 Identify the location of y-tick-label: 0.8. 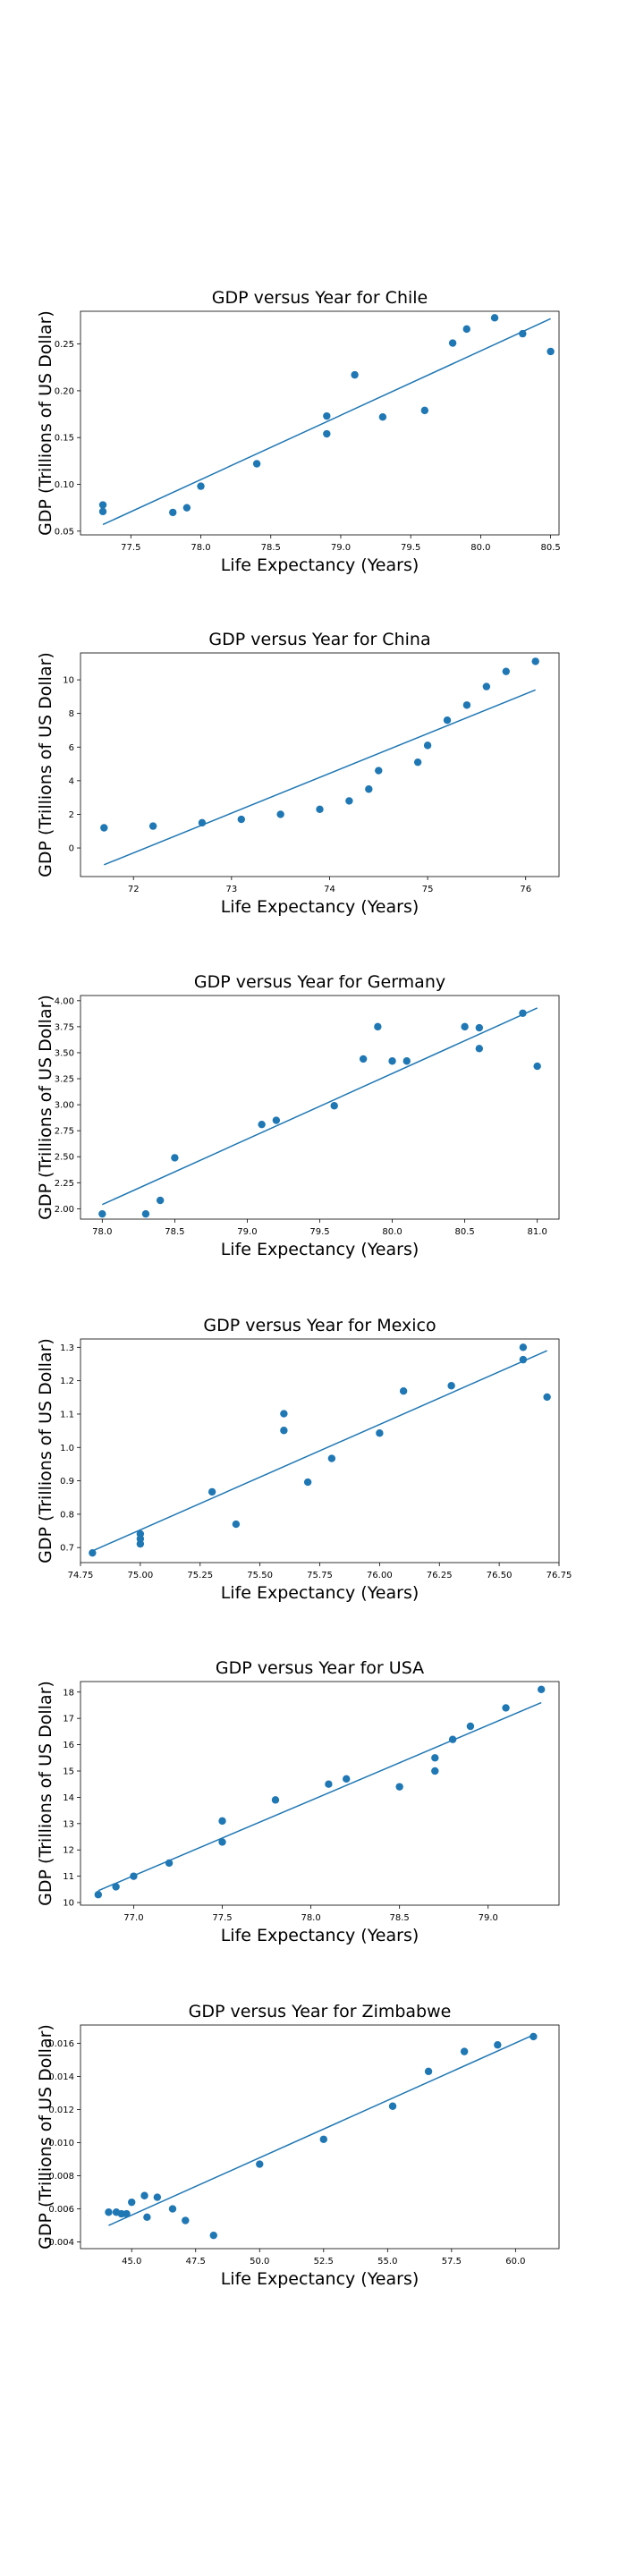
(67, 1515).